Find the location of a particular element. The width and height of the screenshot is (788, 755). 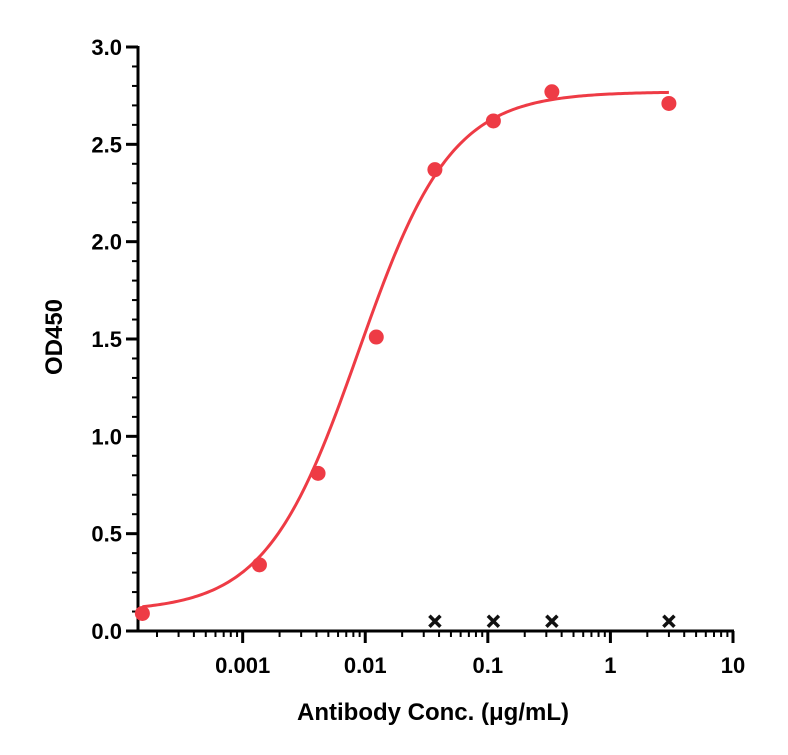

y-tick-label: 2.0 is located at coordinates (106, 242).